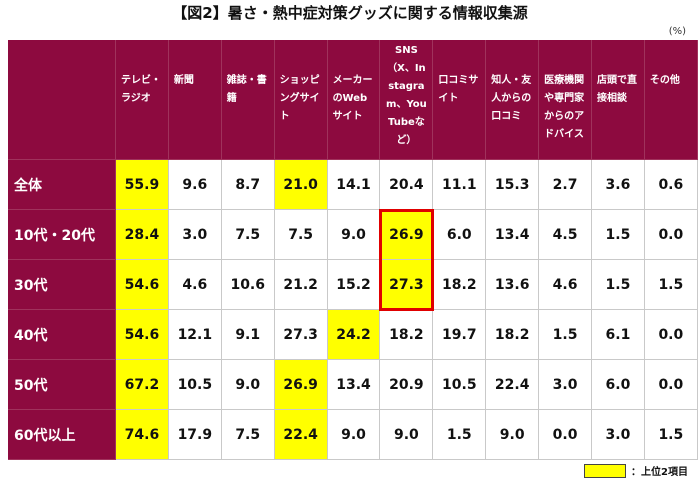 The image size is (700, 482). Describe the element at coordinates (301, 285) in the screenshot. I see `table-cell: 21.2` at that location.